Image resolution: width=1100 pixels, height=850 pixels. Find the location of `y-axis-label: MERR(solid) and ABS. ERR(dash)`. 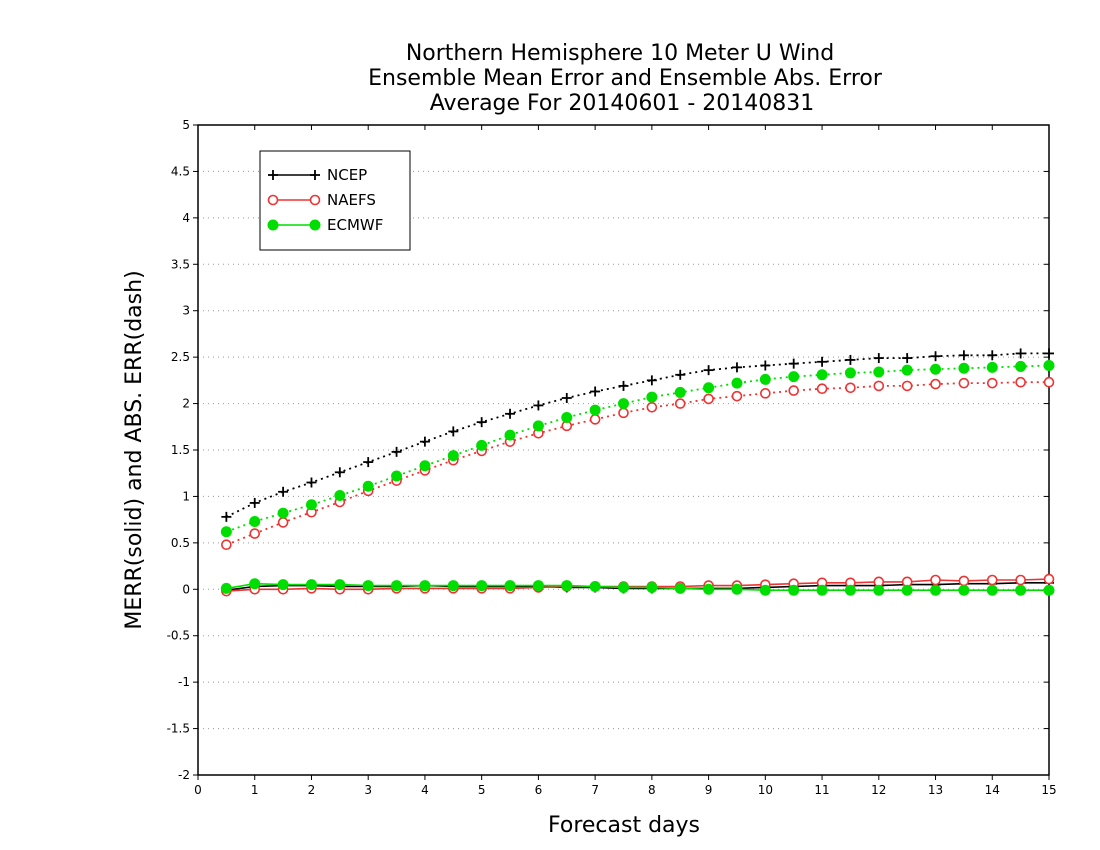

y-axis-label: MERR(solid) and ABS. ERR(dash) is located at coordinates (134, 449).